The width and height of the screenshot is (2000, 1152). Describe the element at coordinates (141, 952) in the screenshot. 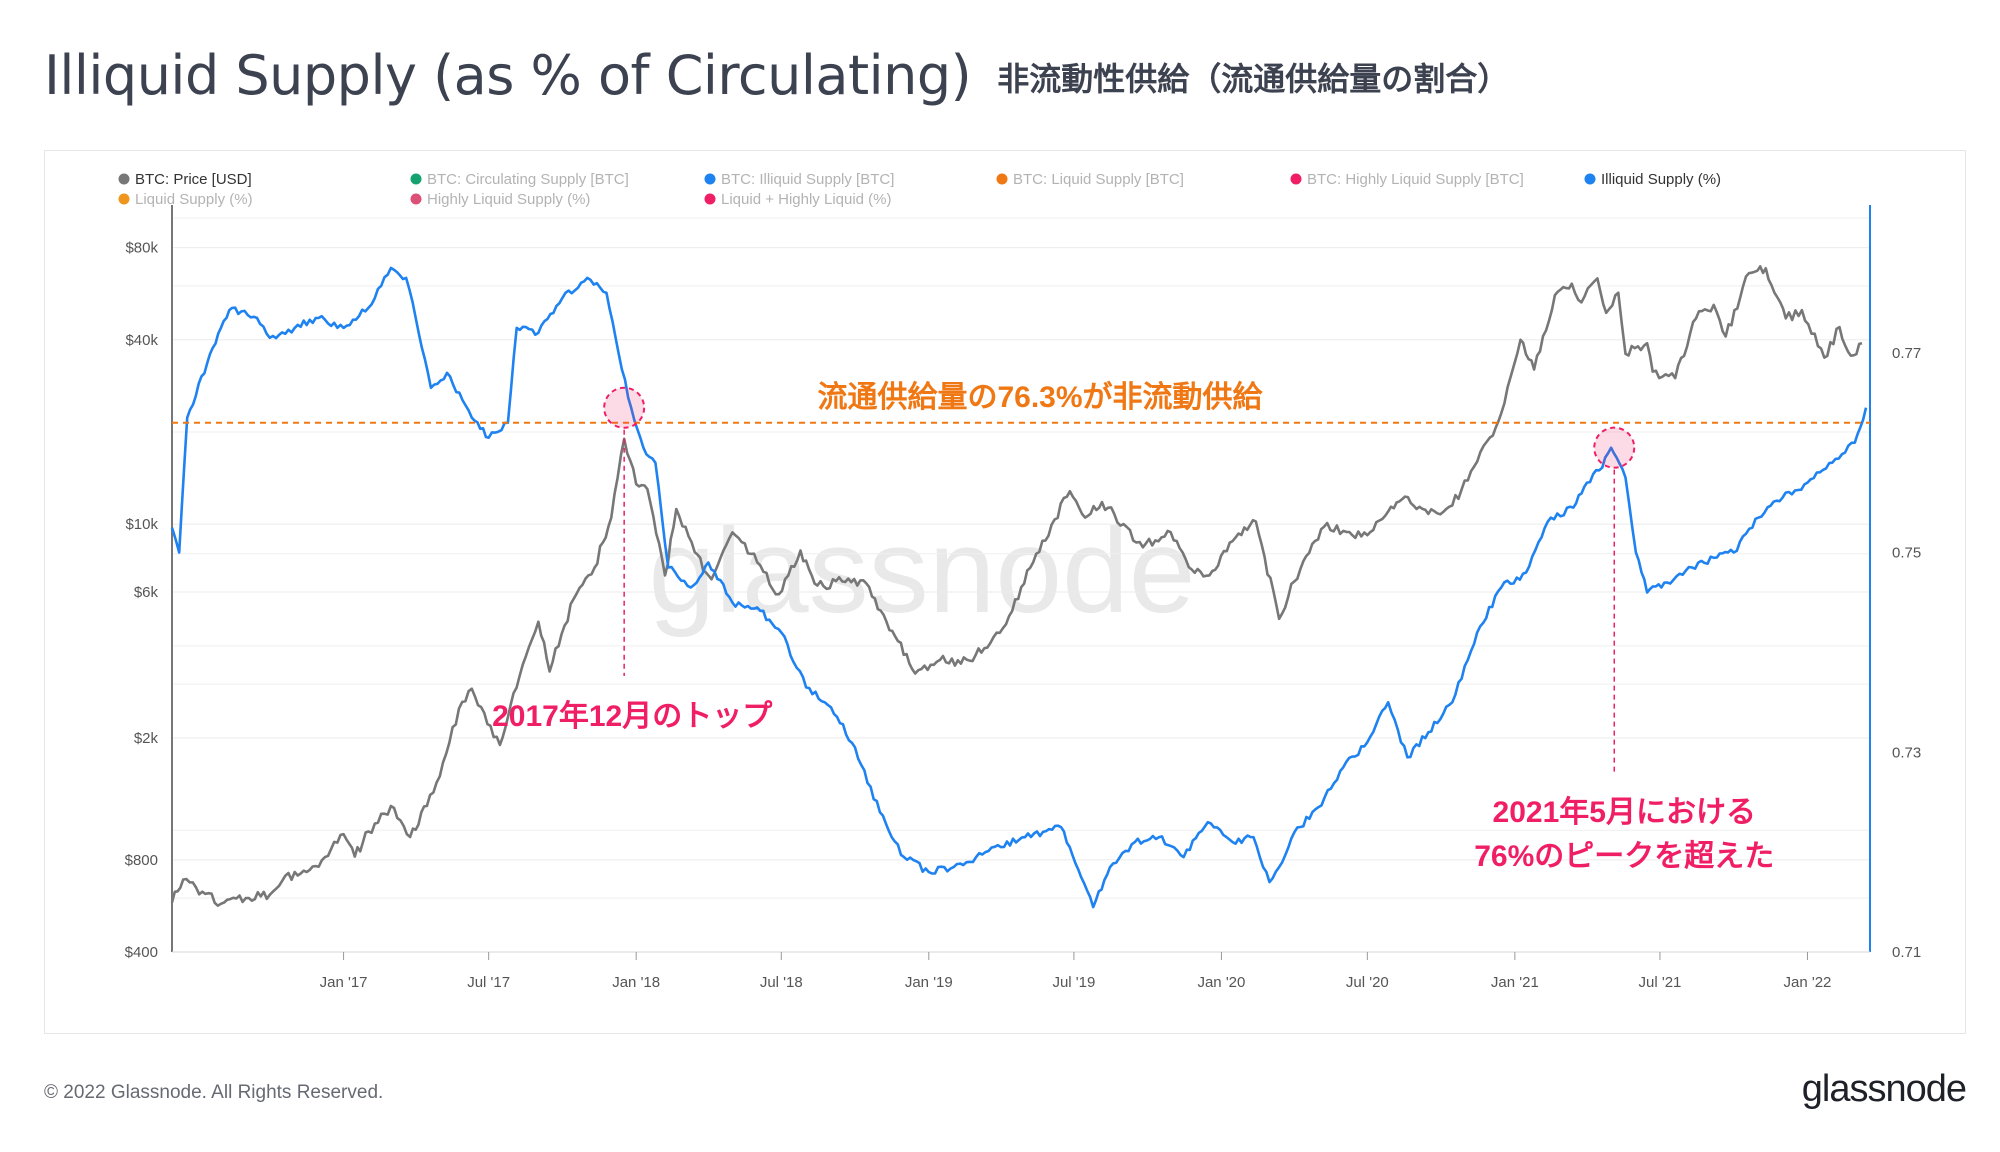

I see `y-left-tick-label: $400` at that location.